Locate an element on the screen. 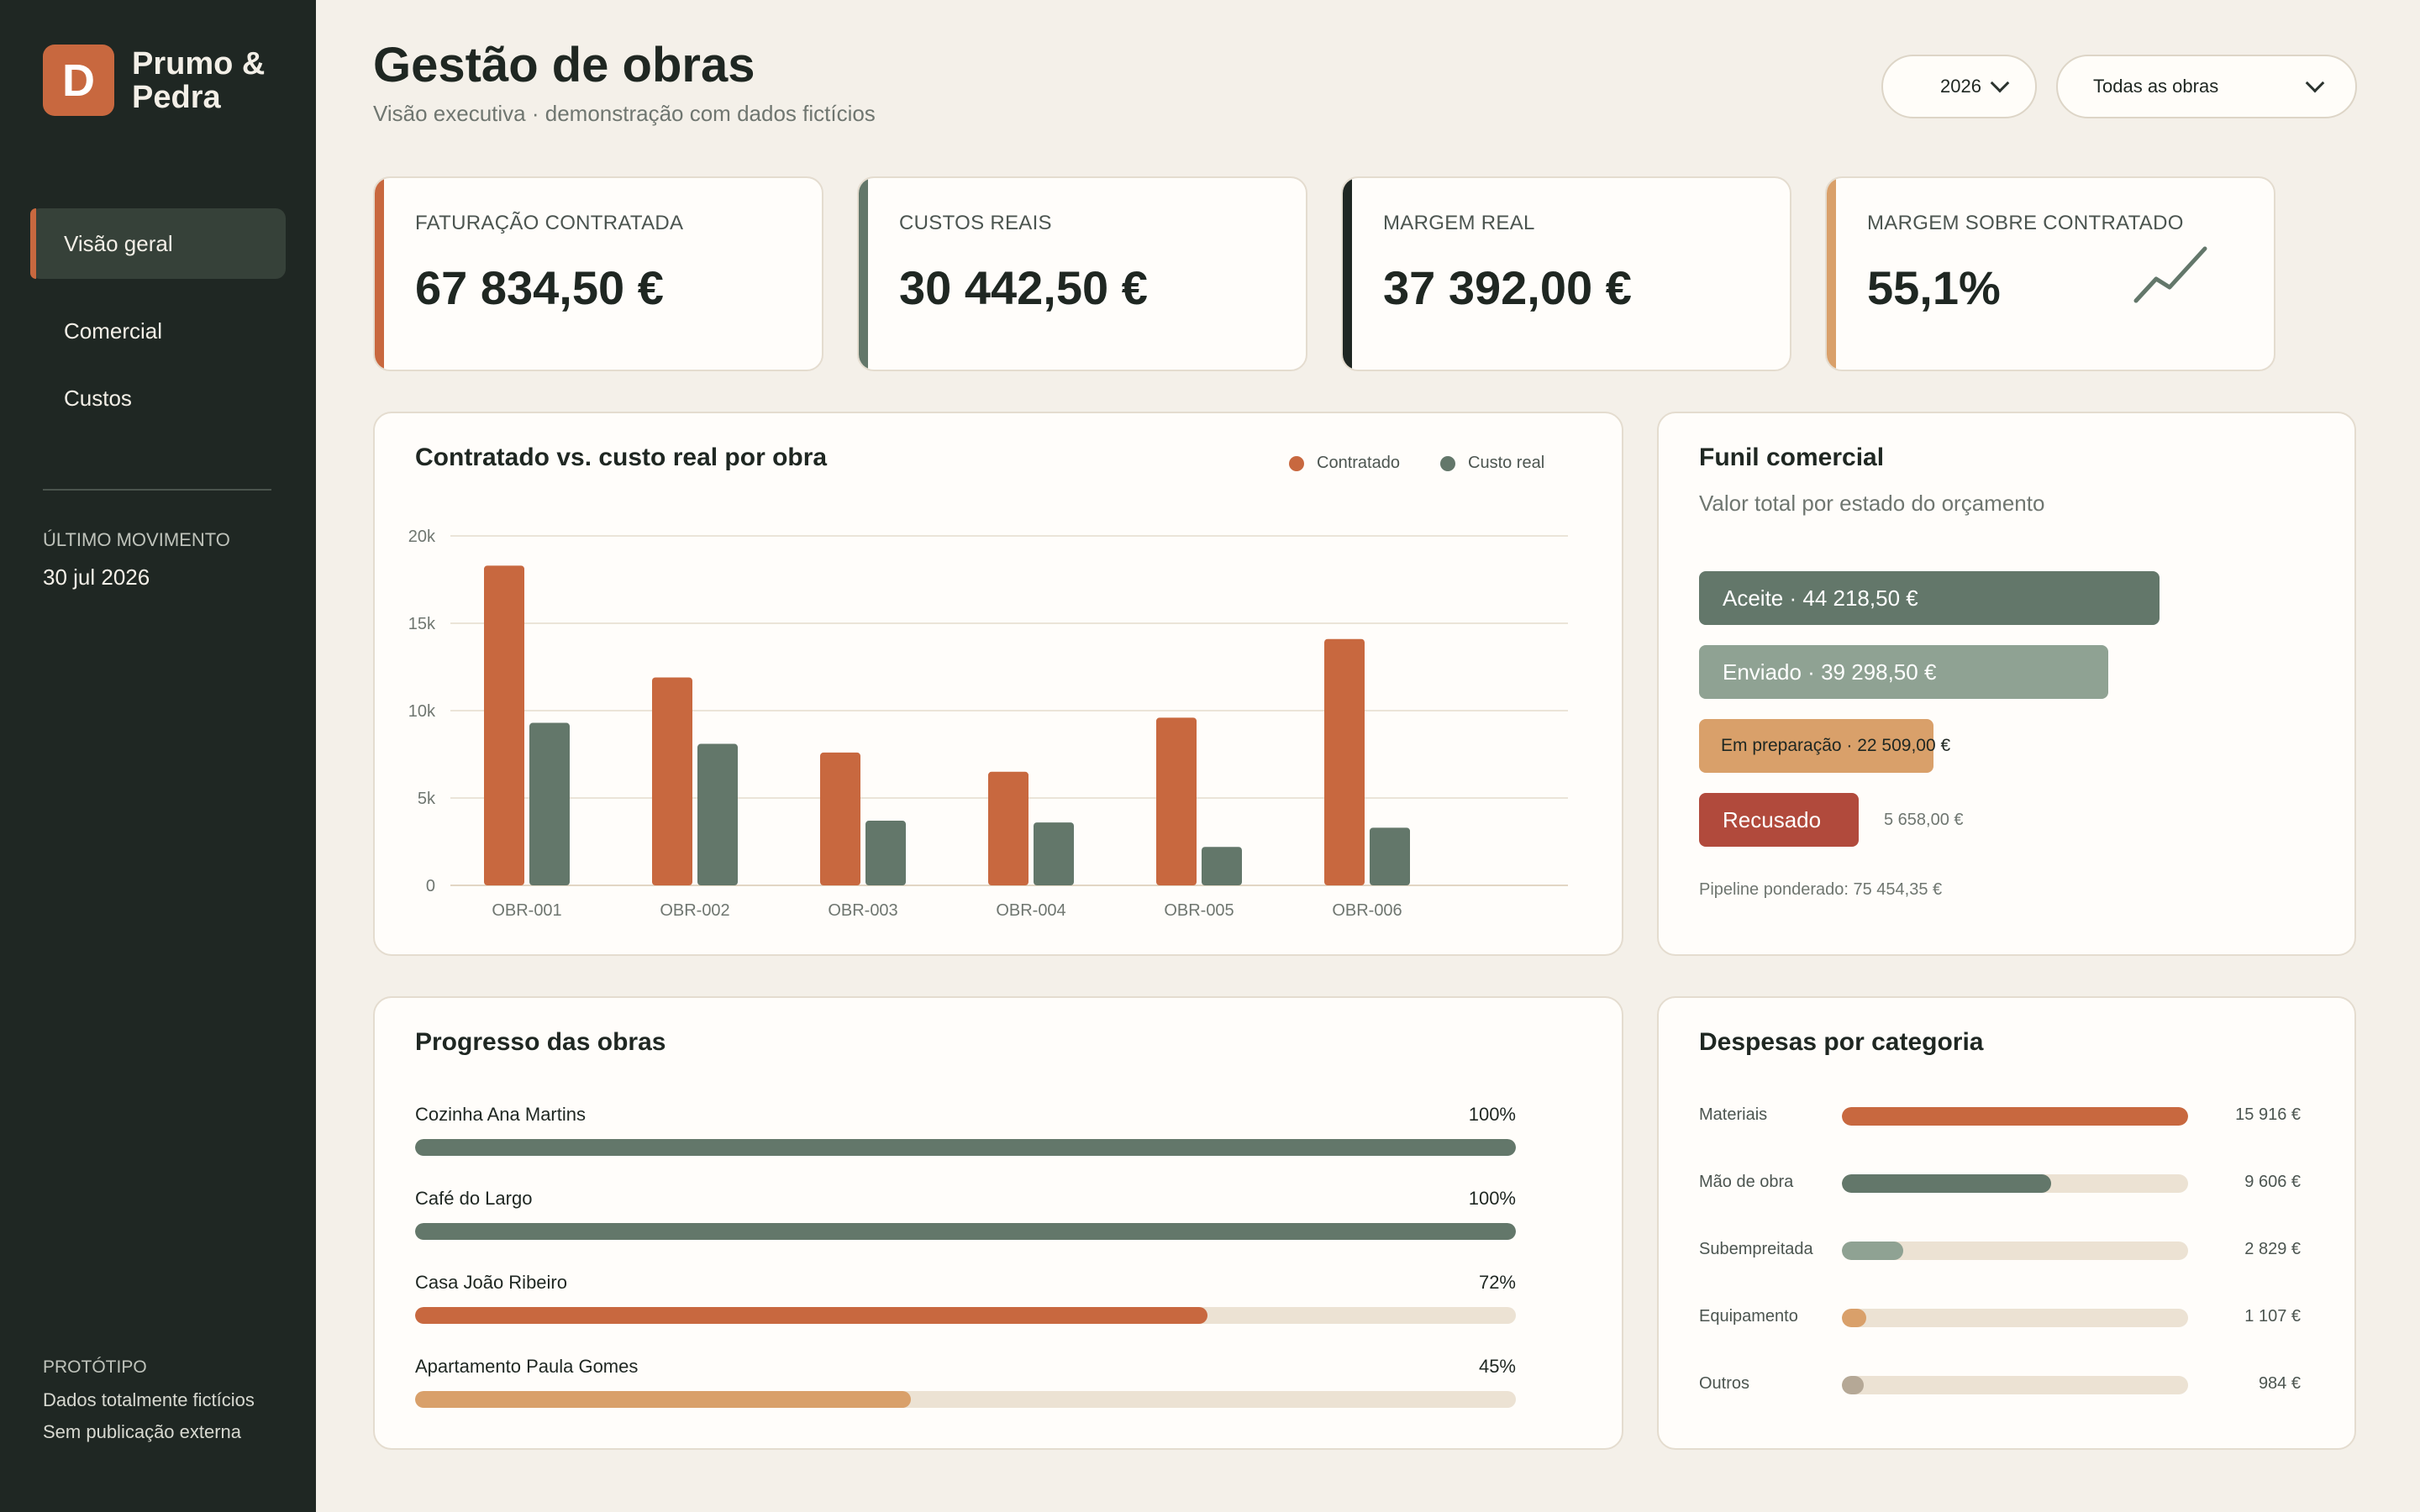  main-nav: Visão geral Comercial Custos is located at coordinates (158, 322).